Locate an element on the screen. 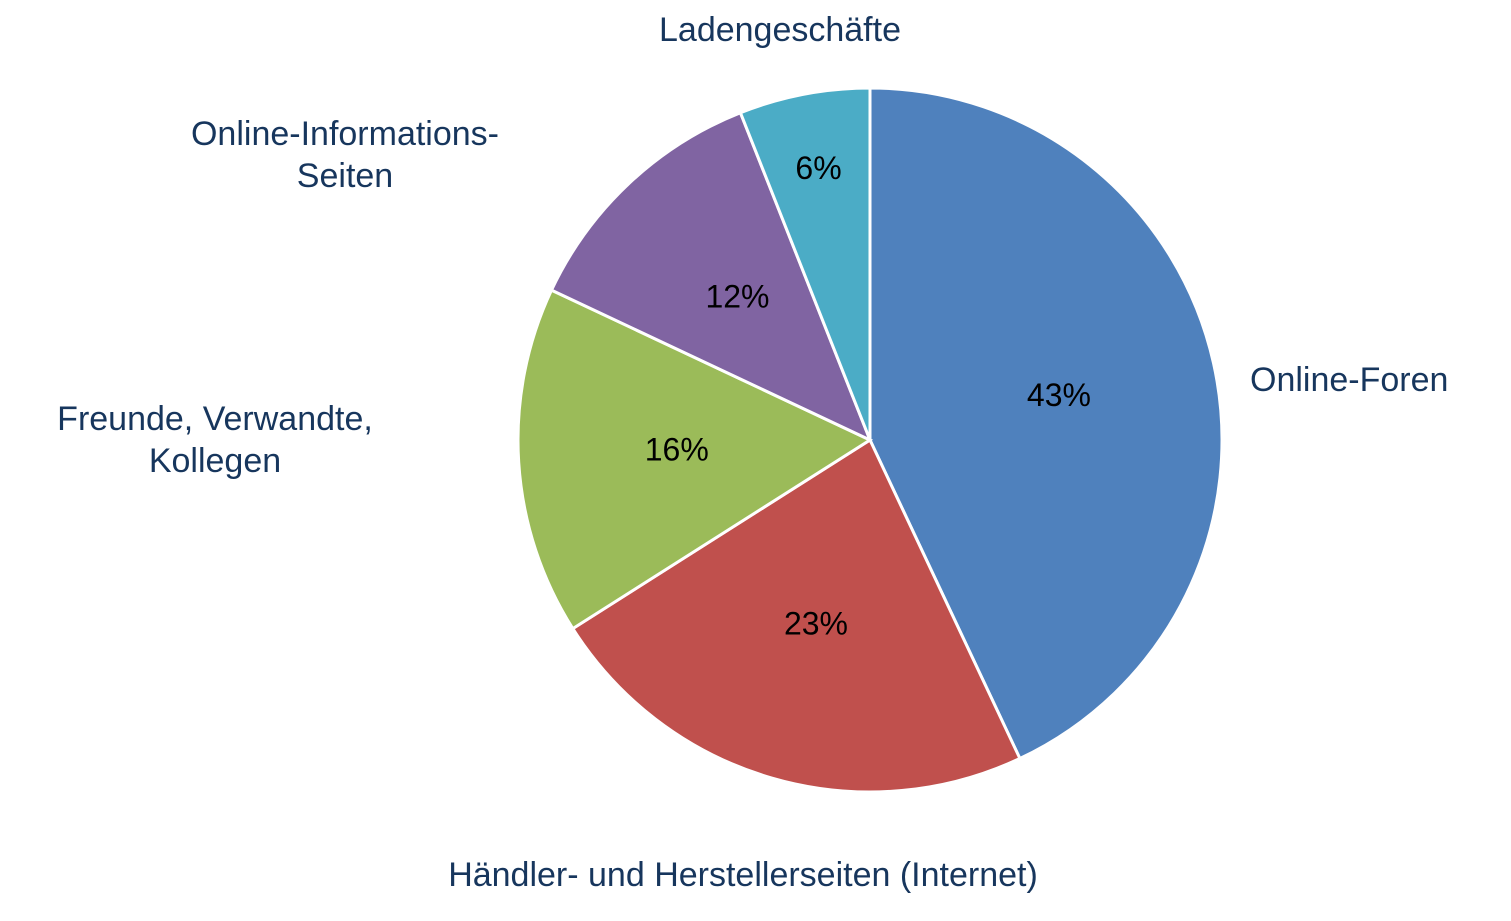 The image size is (1511, 921). value-label: 16% is located at coordinates (677, 450).